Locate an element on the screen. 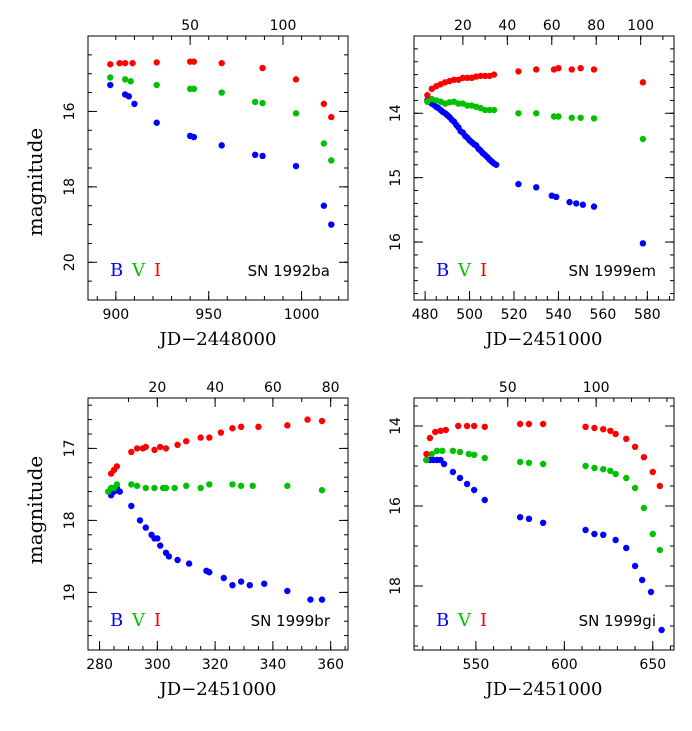 The image size is (692, 731). top-tick-label: 20 is located at coordinates (157, 388).